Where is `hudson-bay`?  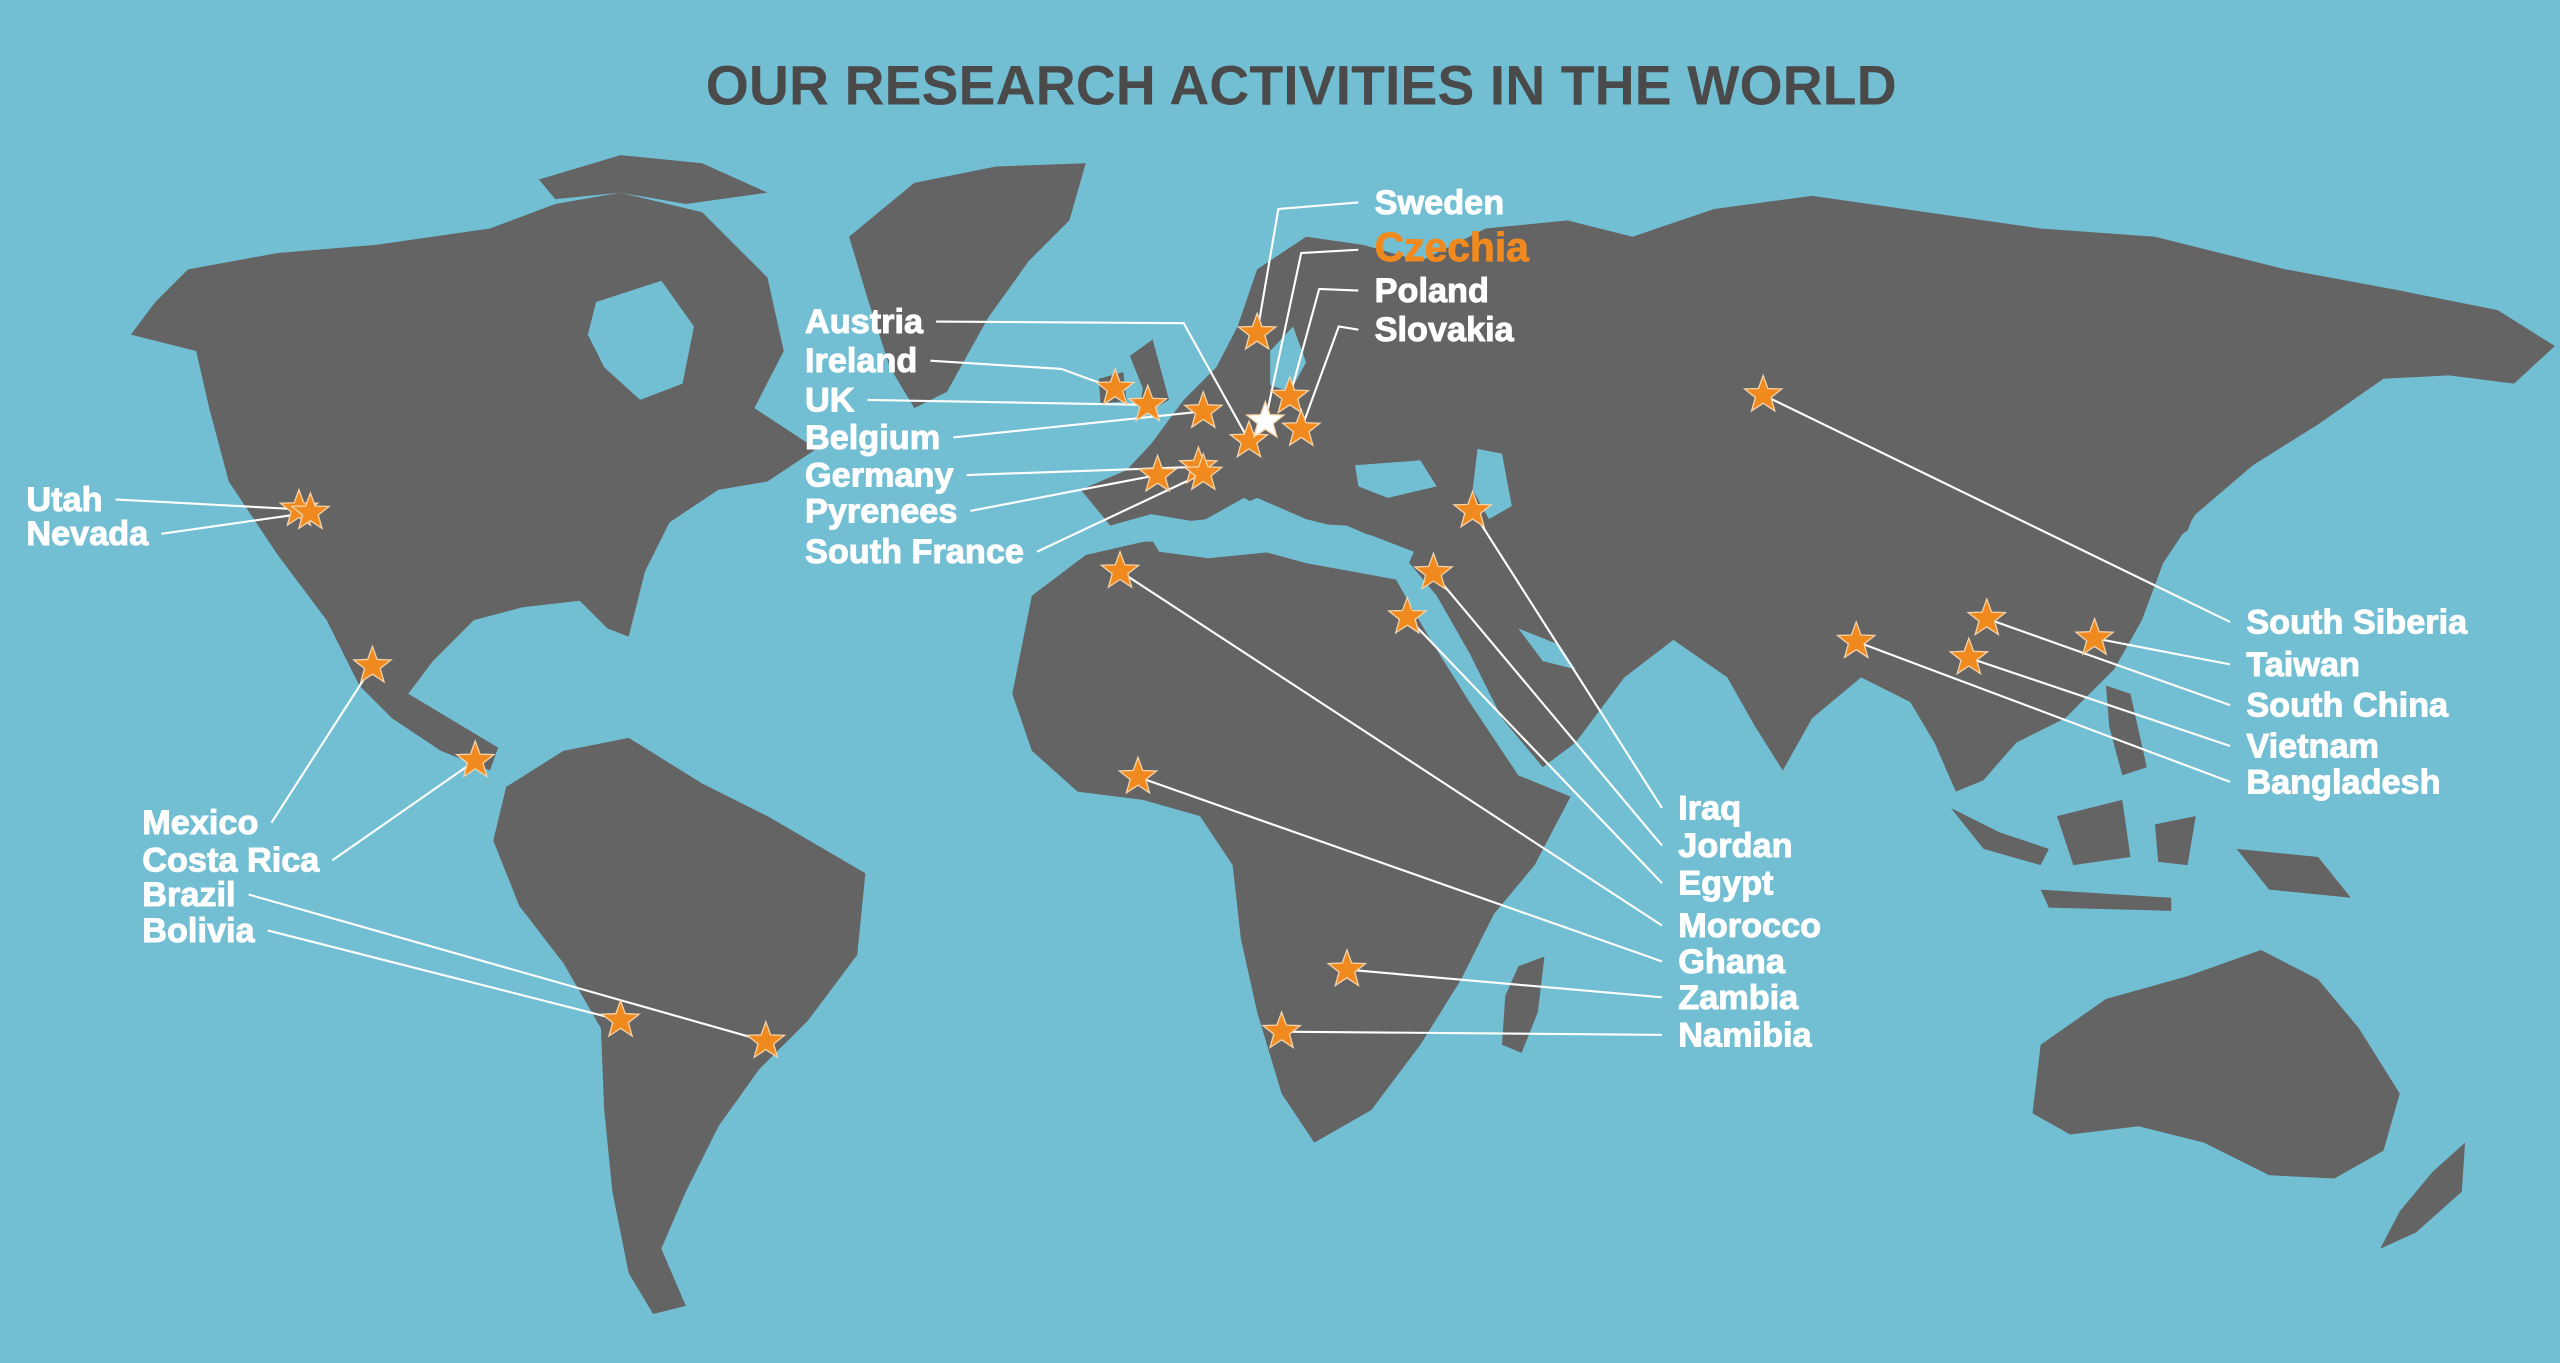 hudson-bay is located at coordinates (640, 340).